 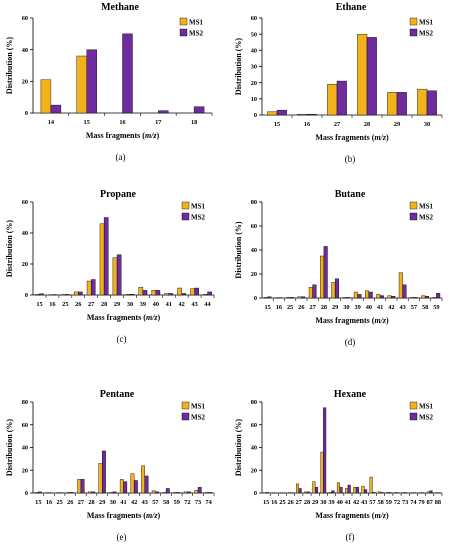 What do you see at coordinates (183, 21) in the screenshot?
I see `legend-swatch-ms1` at bounding box center [183, 21].